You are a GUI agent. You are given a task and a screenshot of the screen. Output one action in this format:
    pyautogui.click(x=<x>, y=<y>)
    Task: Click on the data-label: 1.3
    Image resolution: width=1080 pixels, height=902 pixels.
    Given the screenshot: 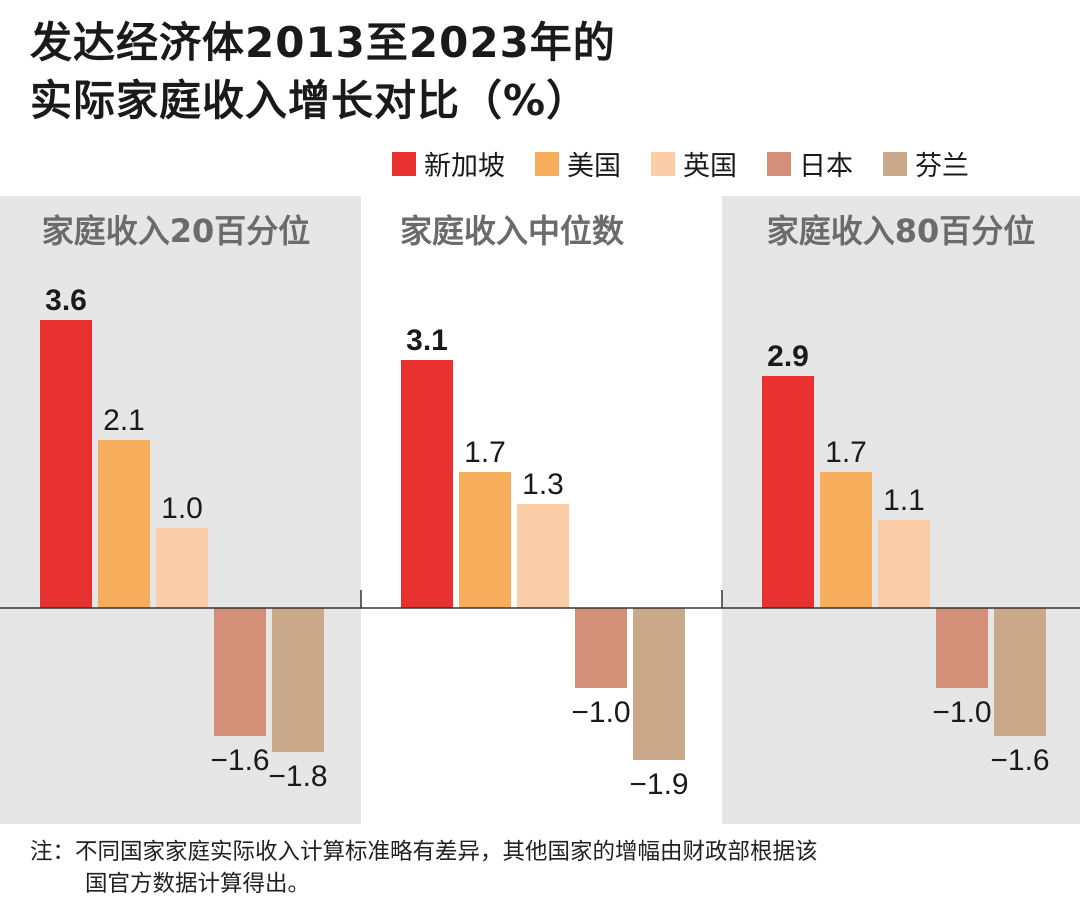 What is the action you would take?
    pyautogui.click(x=543, y=484)
    